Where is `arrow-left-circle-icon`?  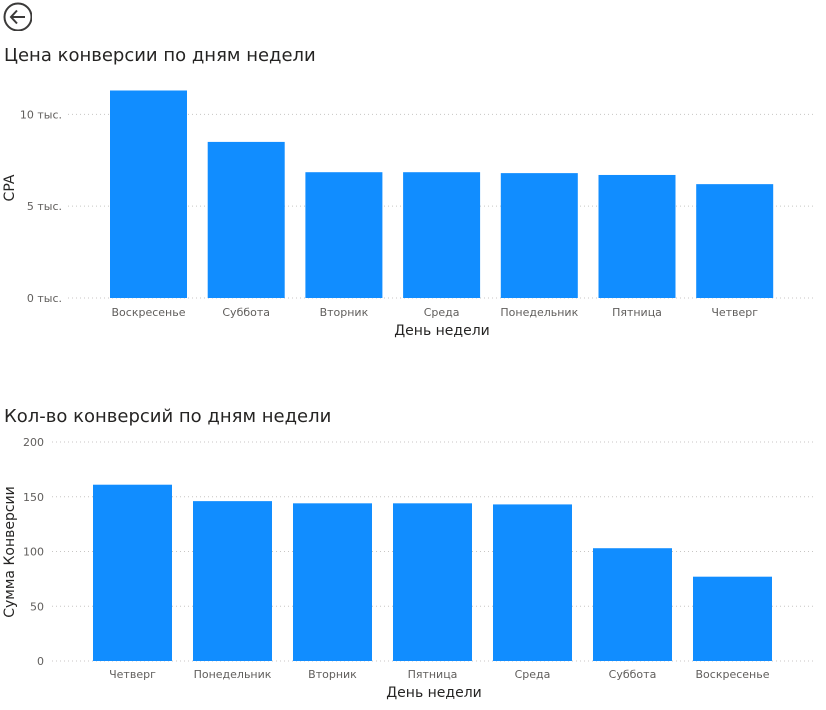
arrow-left-circle-icon is located at coordinates (17, 16).